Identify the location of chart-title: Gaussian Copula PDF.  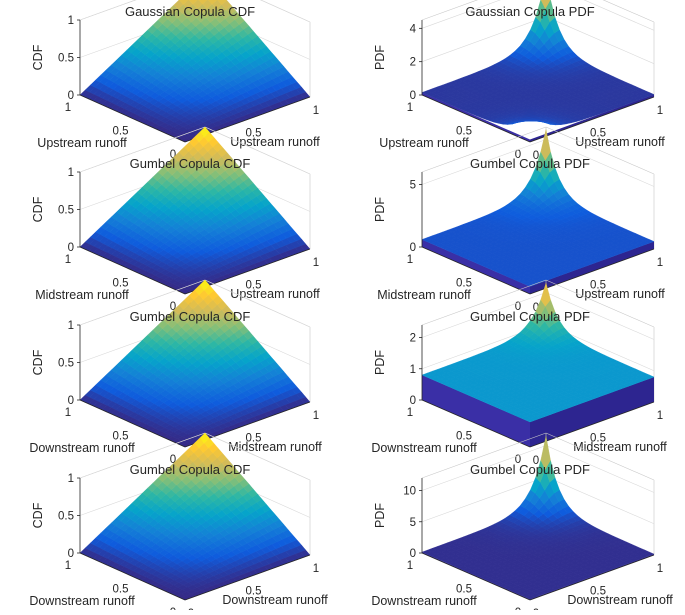
(529, 11).